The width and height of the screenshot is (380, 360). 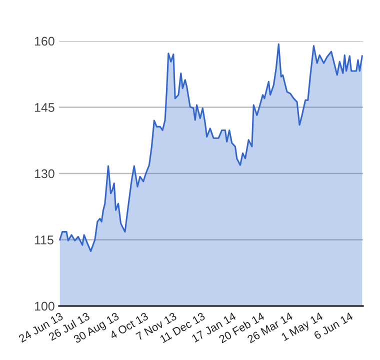 I want to click on y-tick-label: 130, so click(x=44, y=173).